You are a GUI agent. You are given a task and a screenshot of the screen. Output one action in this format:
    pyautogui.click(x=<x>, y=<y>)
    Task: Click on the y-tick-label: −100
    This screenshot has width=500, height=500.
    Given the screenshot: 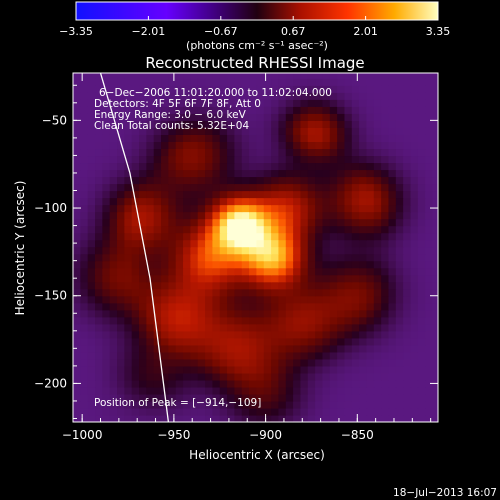 What is the action you would take?
    pyautogui.click(x=50, y=208)
    